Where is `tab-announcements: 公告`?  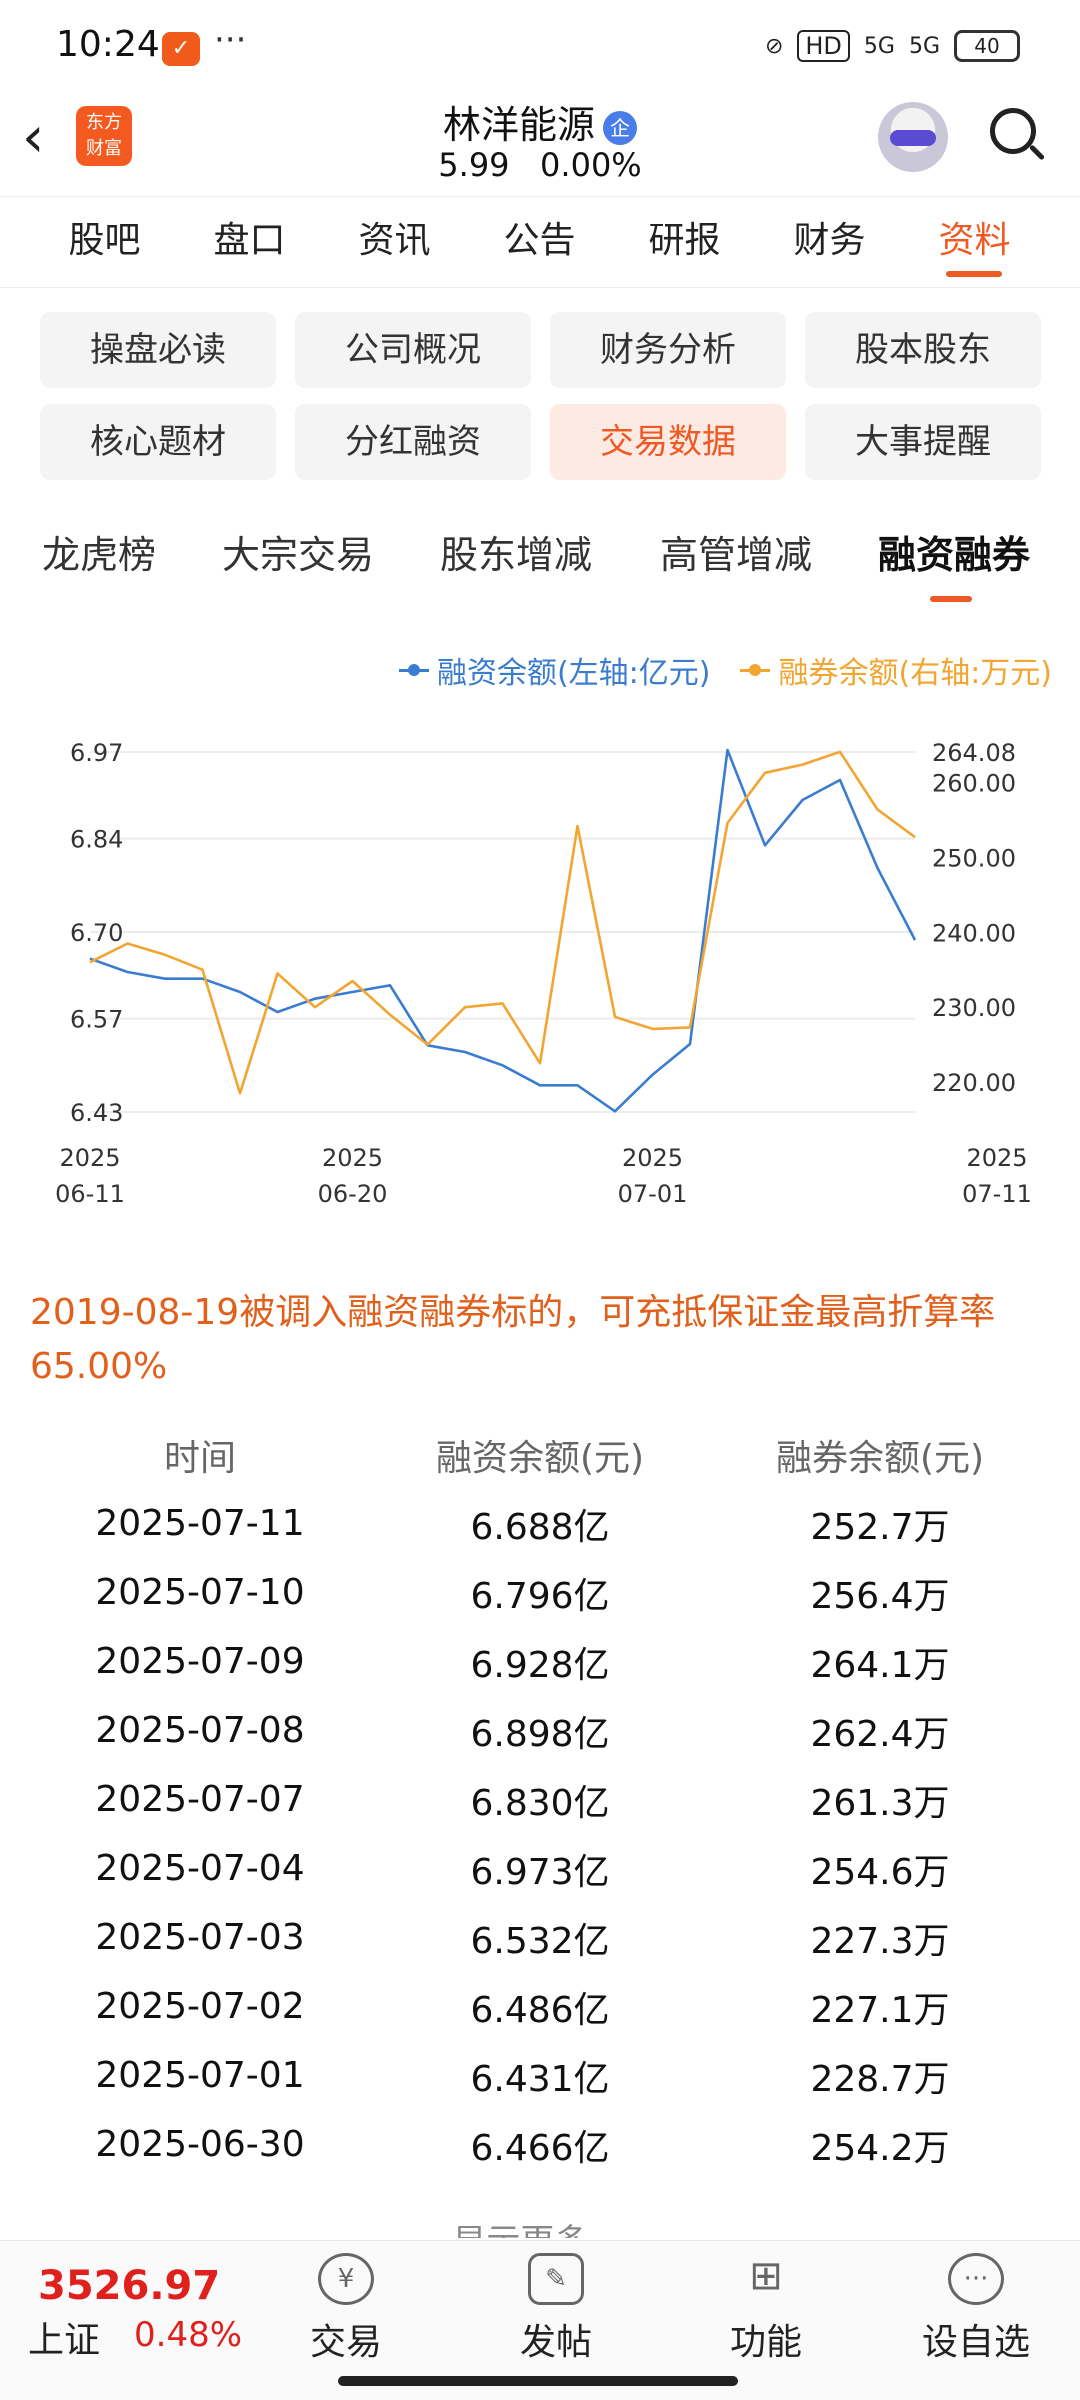
tab-announcements: 公告 is located at coordinates (539, 240).